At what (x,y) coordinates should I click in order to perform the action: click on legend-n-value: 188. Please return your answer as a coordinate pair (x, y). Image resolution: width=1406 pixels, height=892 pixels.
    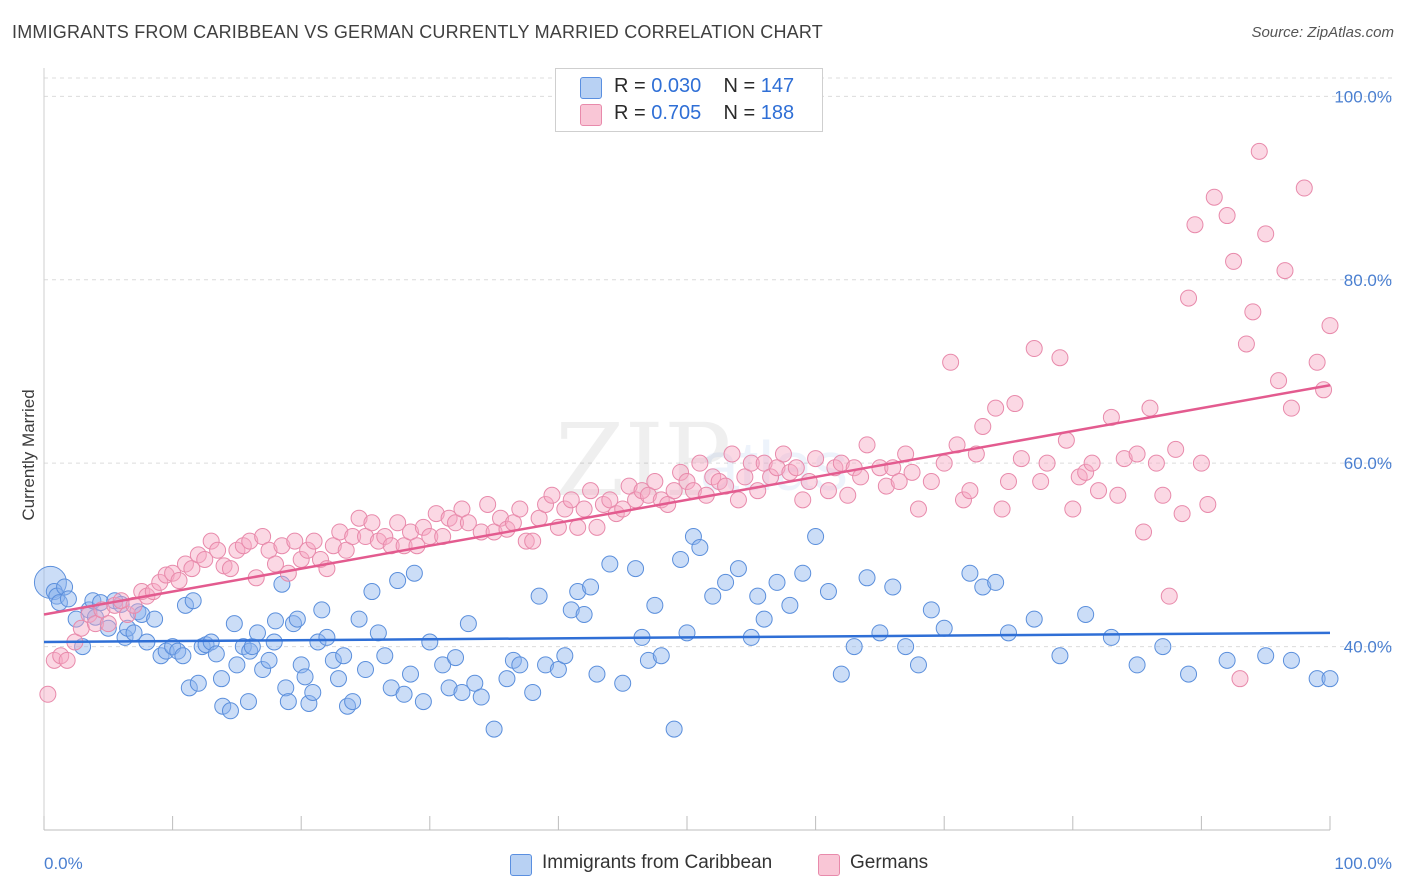
    Looking at the image, I should click on (777, 113).